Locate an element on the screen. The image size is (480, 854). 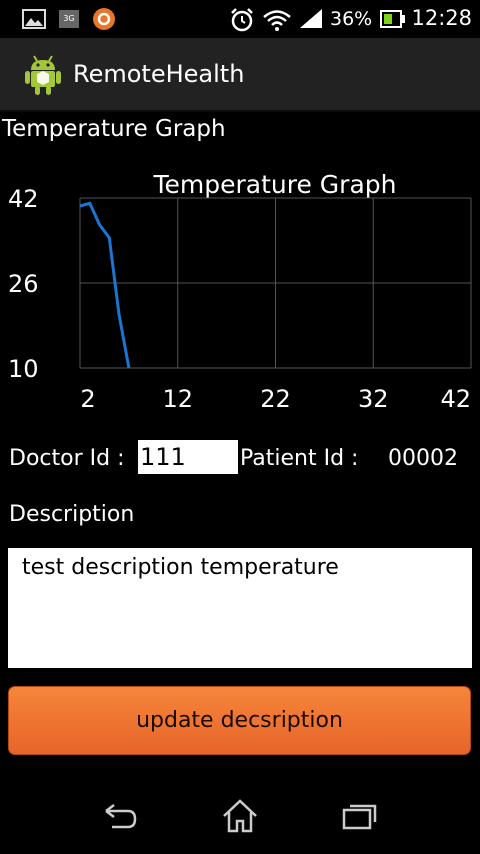
back-button is located at coordinates (120, 816).